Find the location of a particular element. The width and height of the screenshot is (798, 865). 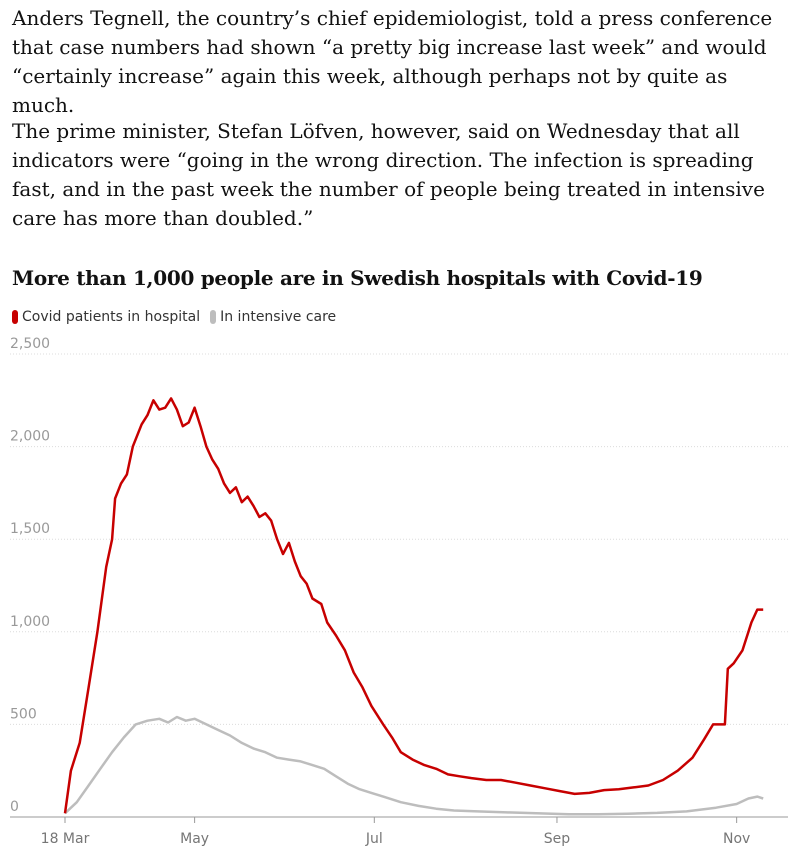

x-tick-label: Jul is located at coordinates (374, 839).